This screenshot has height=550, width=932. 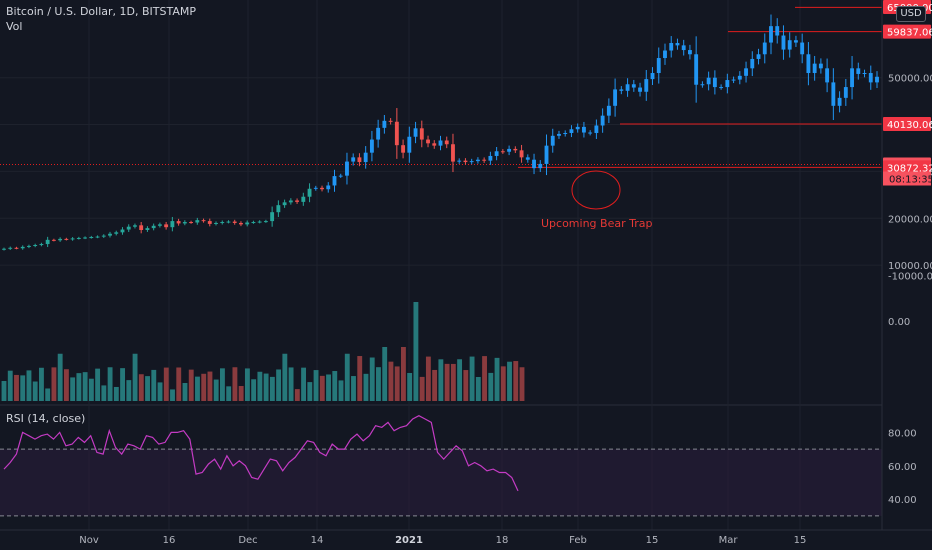 I want to click on price-badge, so click(x=907, y=167).